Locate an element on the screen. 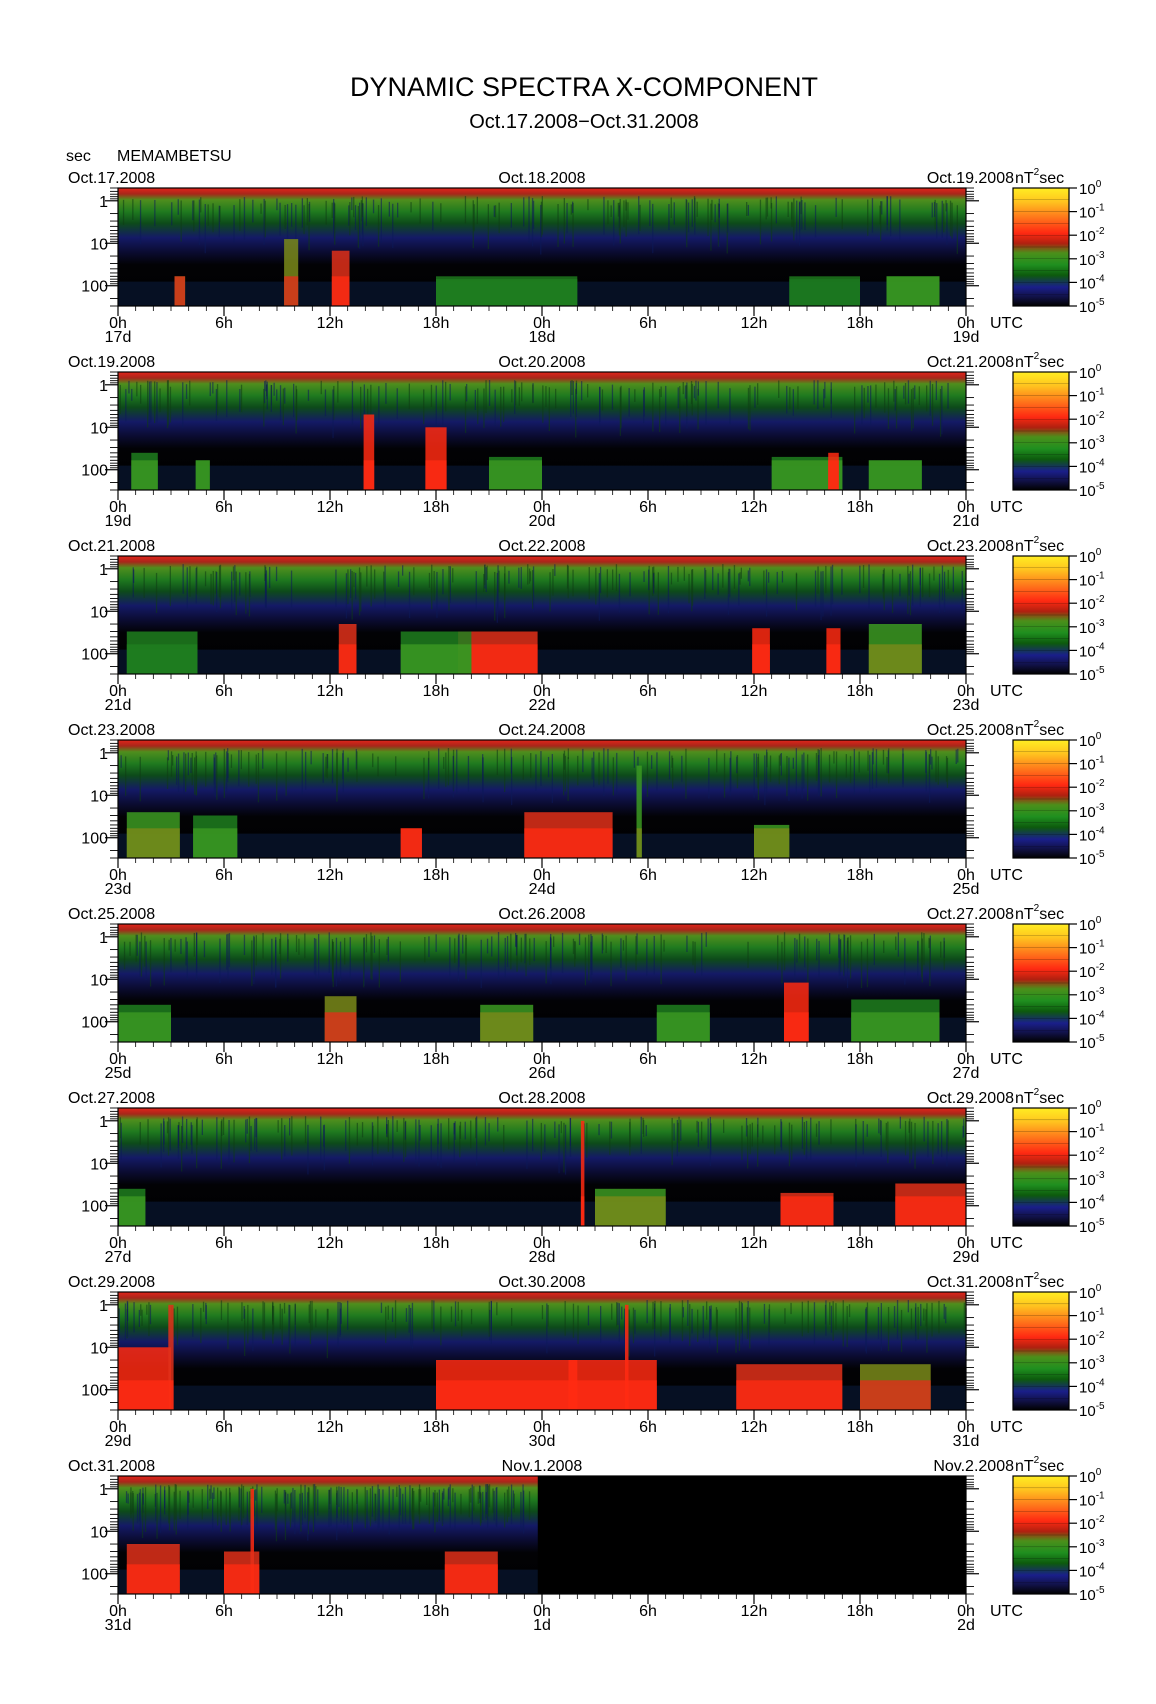 The height and width of the screenshot is (1704, 1156). y-unit-label: sec is located at coordinates (78, 156).